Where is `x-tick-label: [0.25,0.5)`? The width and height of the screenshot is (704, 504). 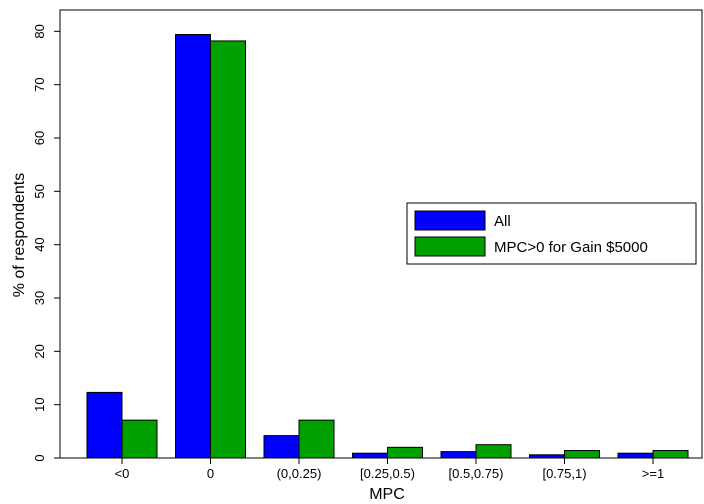
x-tick-label: [0.25,0.5) is located at coordinates (387, 473).